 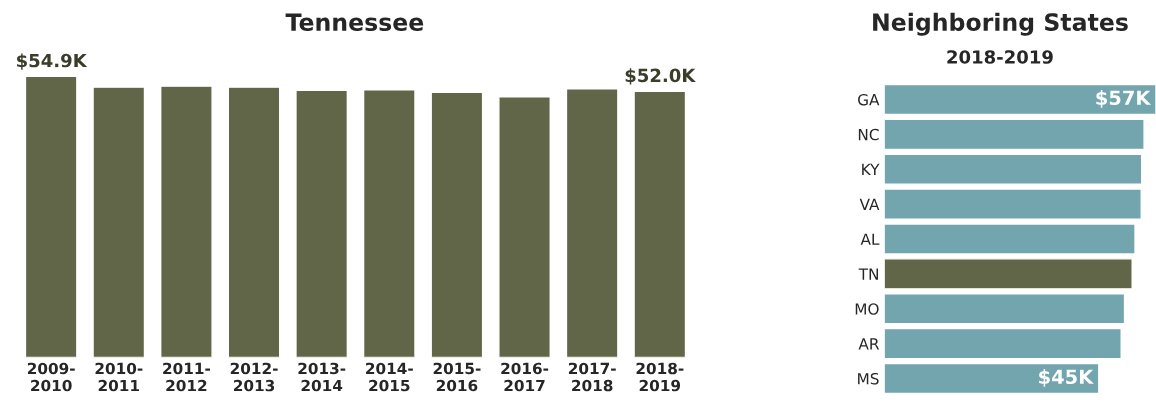 What do you see at coordinates (868, 274) in the screenshot?
I see `y-tick-label: TN` at bounding box center [868, 274].